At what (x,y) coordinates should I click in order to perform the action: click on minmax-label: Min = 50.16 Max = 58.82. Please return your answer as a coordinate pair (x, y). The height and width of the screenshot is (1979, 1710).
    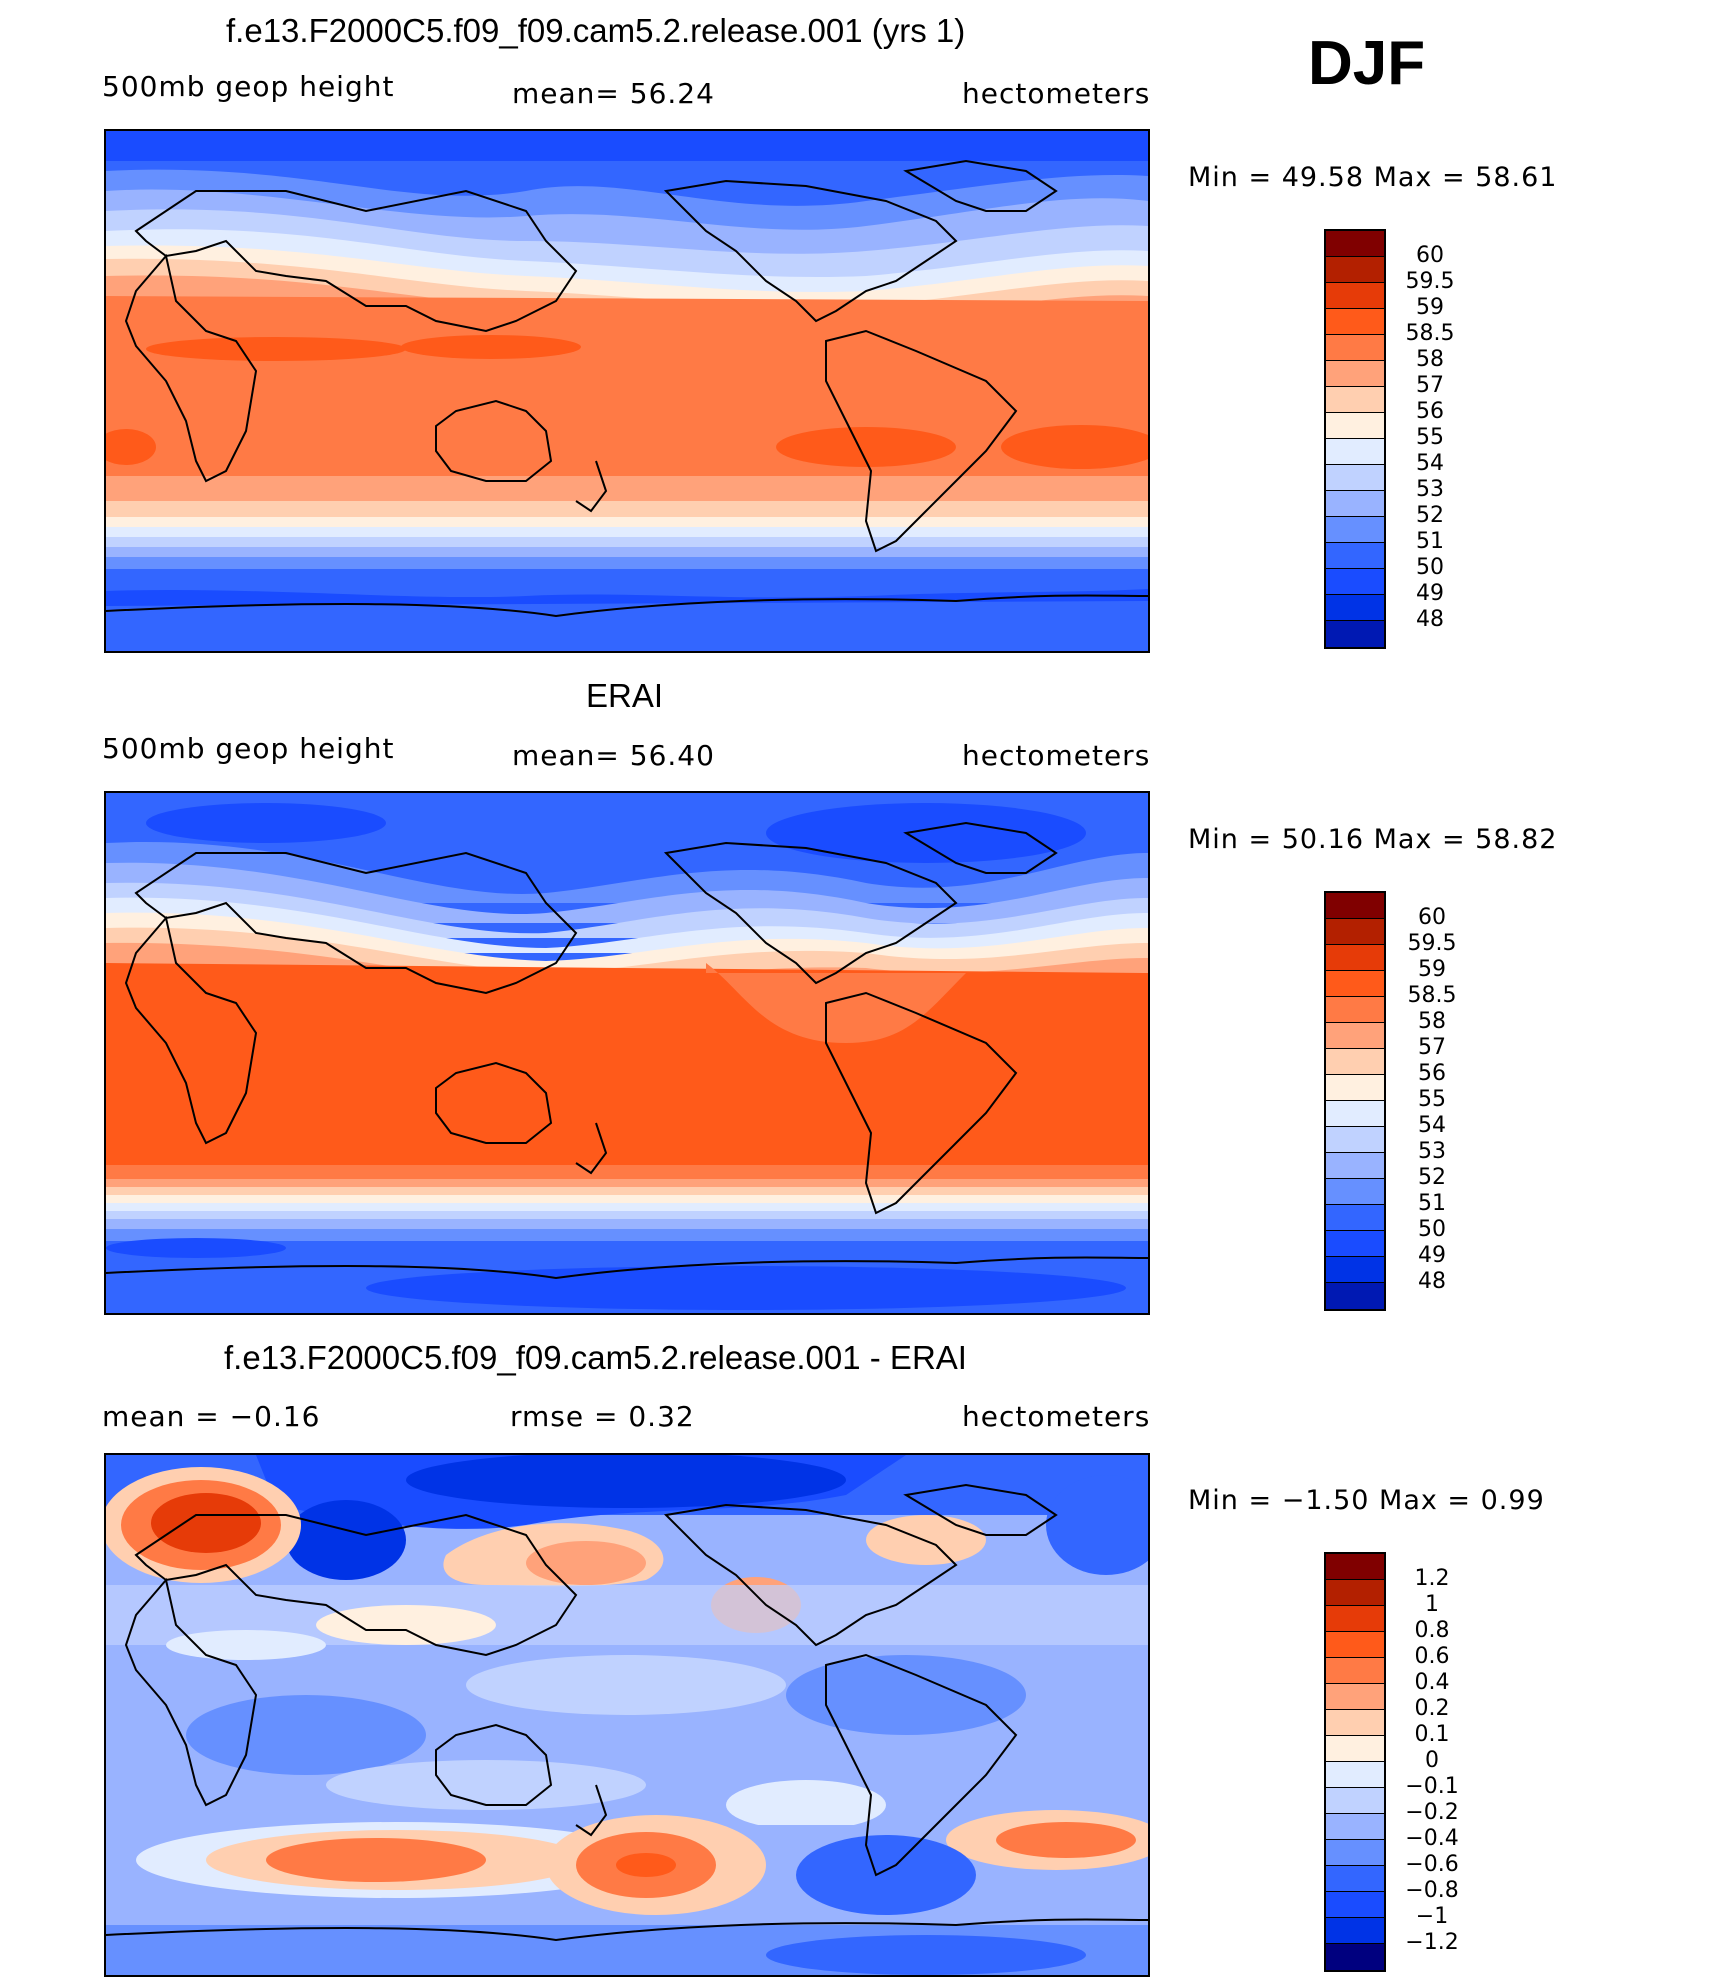
    Looking at the image, I should click on (1373, 839).